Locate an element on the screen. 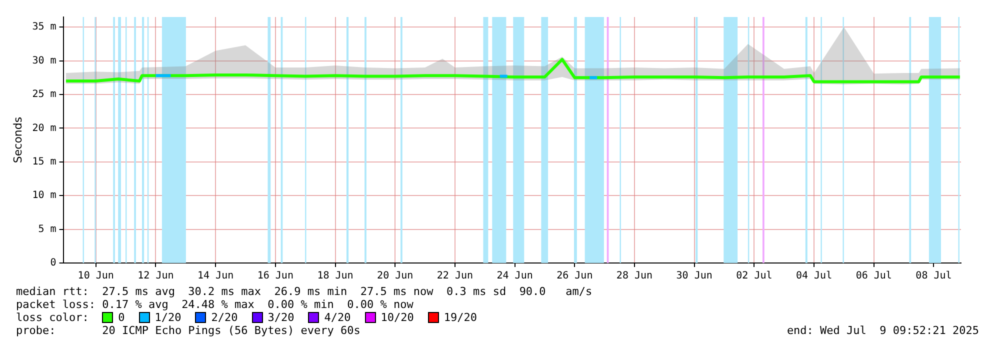  text: median rtt: 27.5 ms avg 30.2 ms max 26.9 ms min 27.5 ms now 0.3 ms sd 90.0 am/s is located at coordinates (305, 291).